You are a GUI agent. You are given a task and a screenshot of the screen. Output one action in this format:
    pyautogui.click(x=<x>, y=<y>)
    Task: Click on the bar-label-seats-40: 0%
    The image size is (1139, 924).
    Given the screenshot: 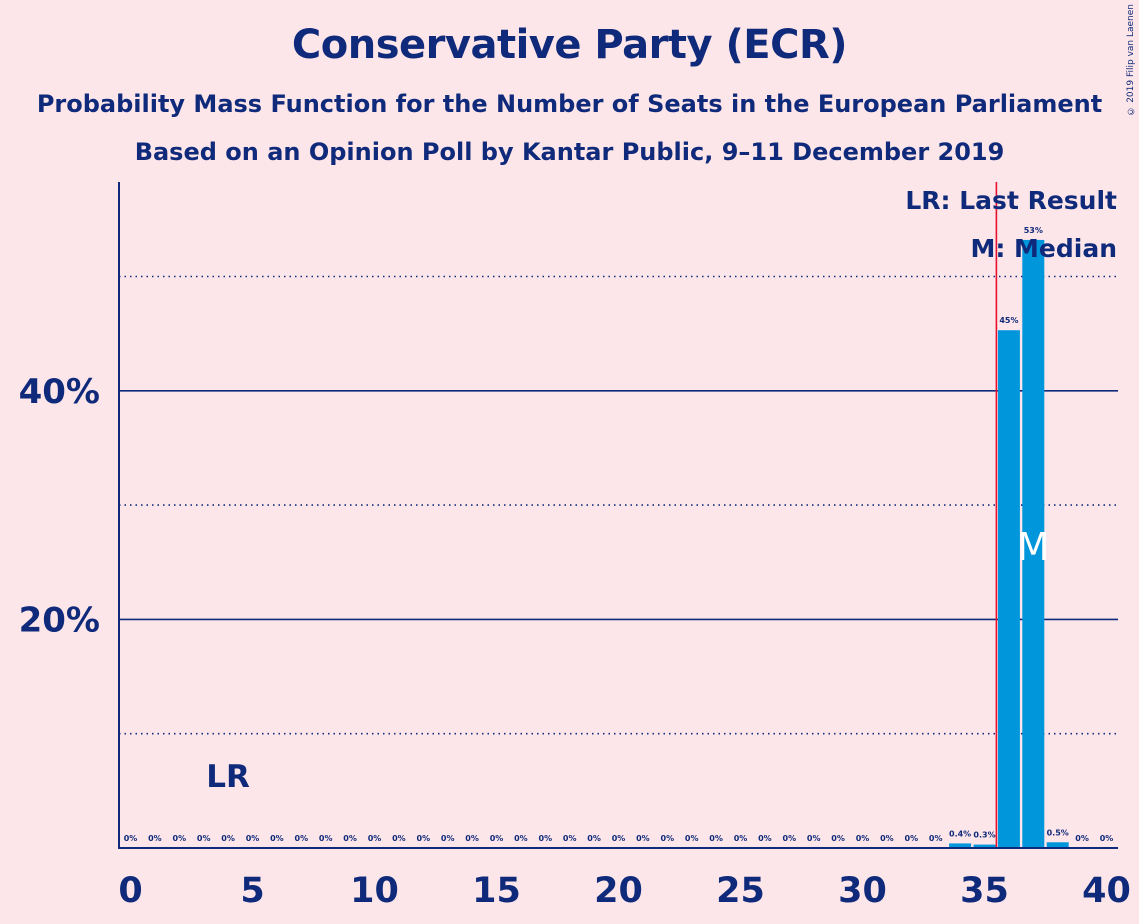 What is the action you would take?
    pyautogui.click(x=1107, y=838)
    